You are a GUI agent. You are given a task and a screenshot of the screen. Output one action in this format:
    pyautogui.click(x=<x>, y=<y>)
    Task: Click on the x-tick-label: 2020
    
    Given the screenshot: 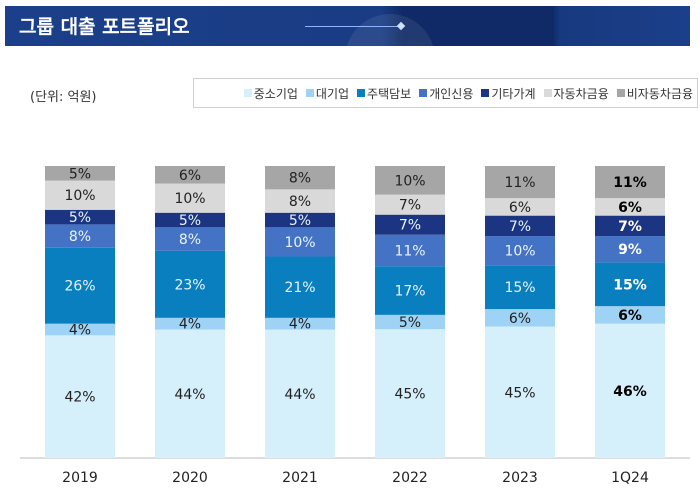 What is the action you would take?
    pyautogui.click(x=190, y=478)
    